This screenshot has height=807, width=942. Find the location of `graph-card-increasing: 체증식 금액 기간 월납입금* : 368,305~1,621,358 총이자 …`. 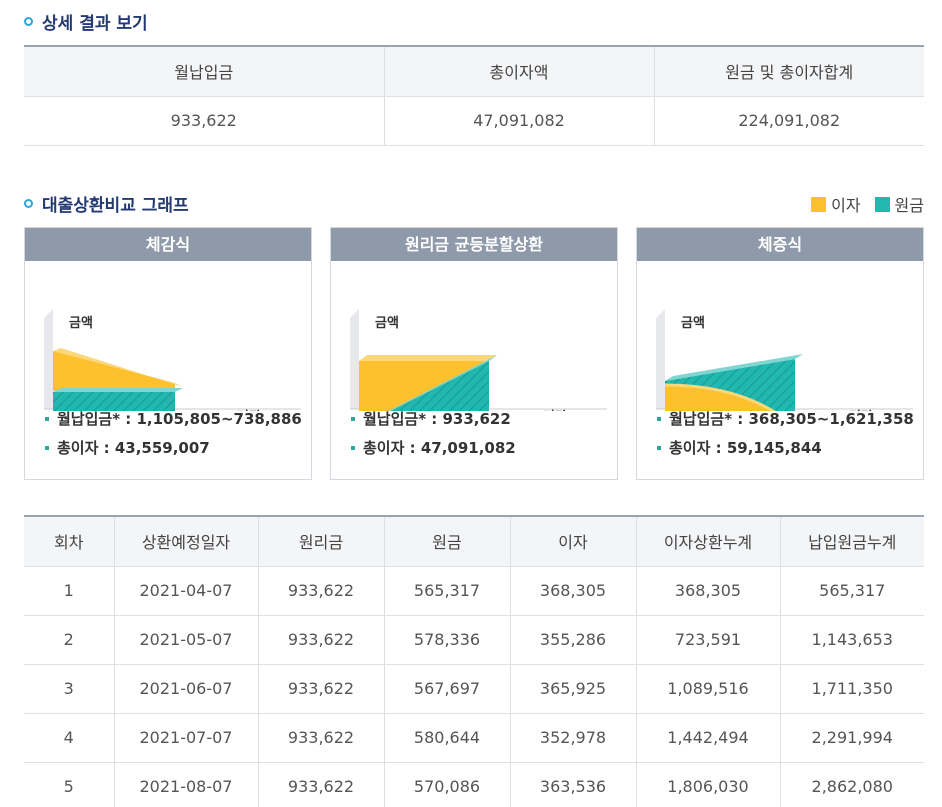

graph-card-increasing: 체증식 금액 기간 월납입금* : 368,305~1,621,358 총이자 … is located at coordinates (780, 353).